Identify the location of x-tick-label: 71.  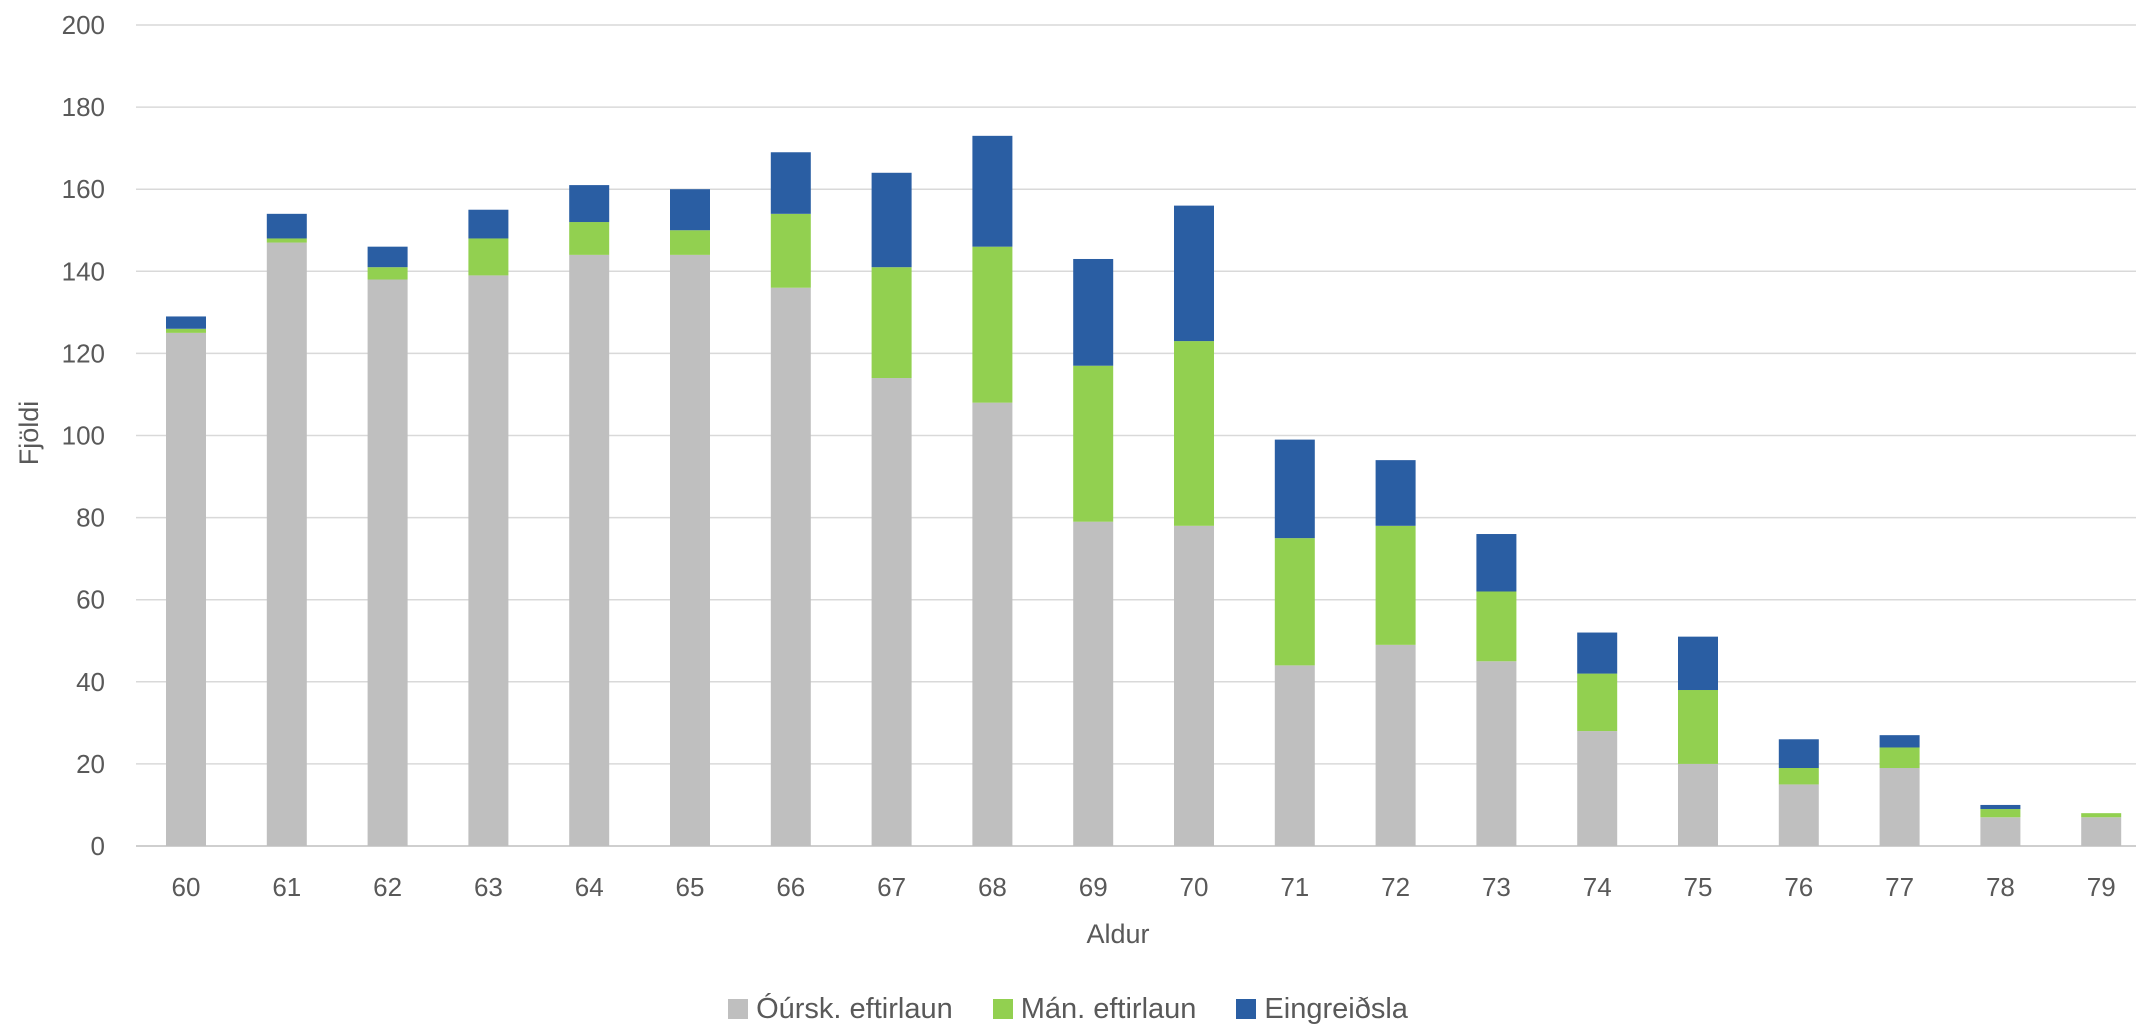
(1294, 887).